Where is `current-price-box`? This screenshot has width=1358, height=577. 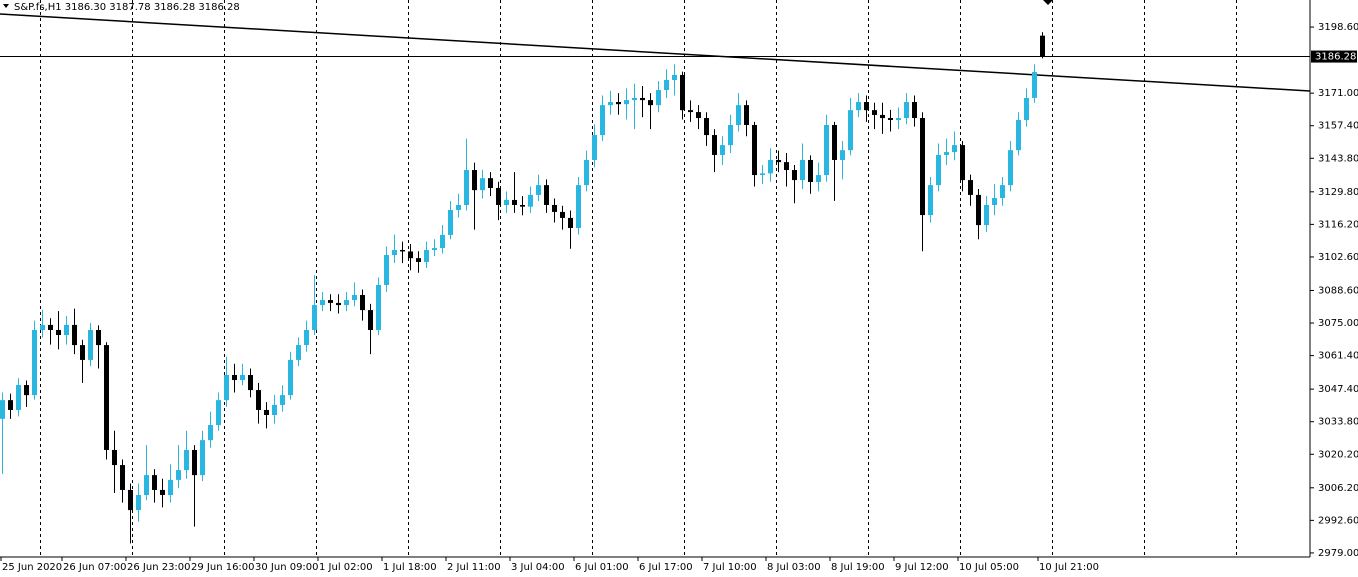 current-price-box is located at coordinates (1334, 56).